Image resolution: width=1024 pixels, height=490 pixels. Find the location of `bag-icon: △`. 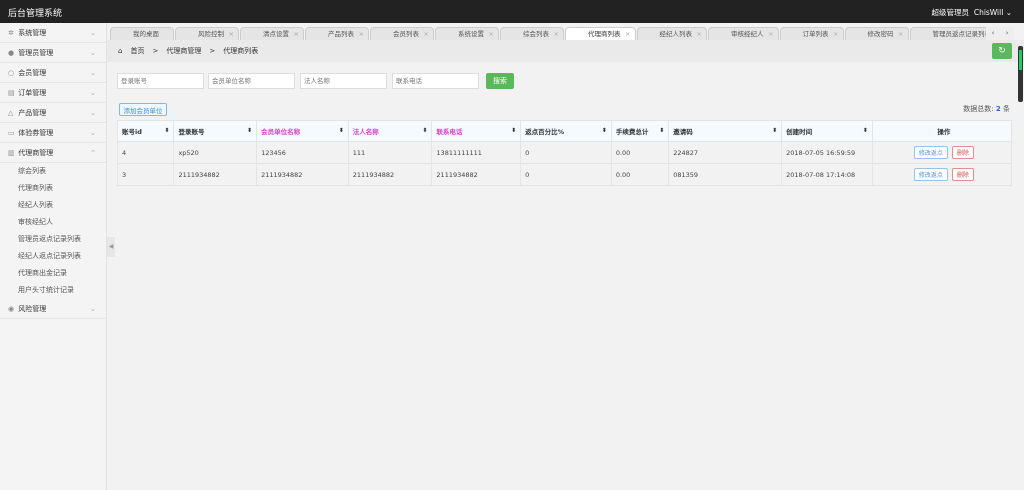

bag-icon: △ is located at coordinates (11, 113).